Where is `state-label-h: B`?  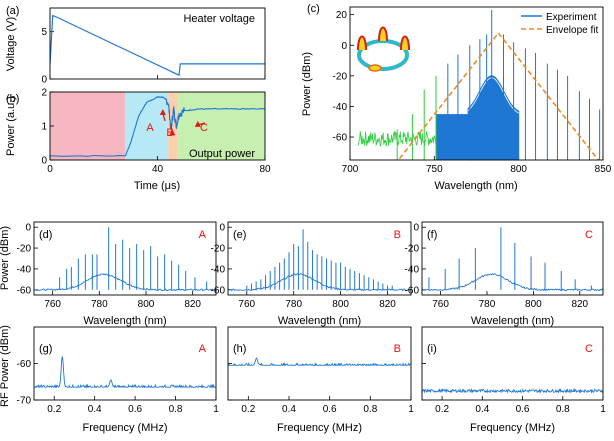
state-label-h: B is located at coordinates (397, 349).